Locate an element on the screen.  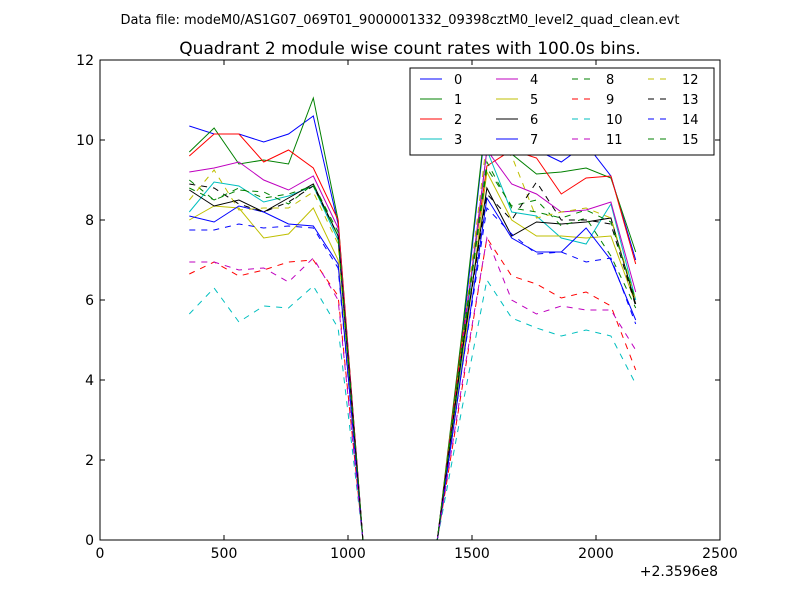
y-tick-label: 2 is located at coordinates (89, 461).